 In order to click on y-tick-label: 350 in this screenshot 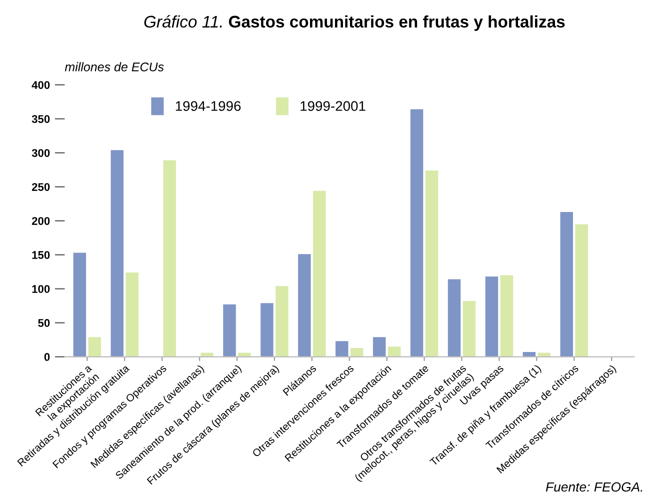, I will do `click(41, 119)`.